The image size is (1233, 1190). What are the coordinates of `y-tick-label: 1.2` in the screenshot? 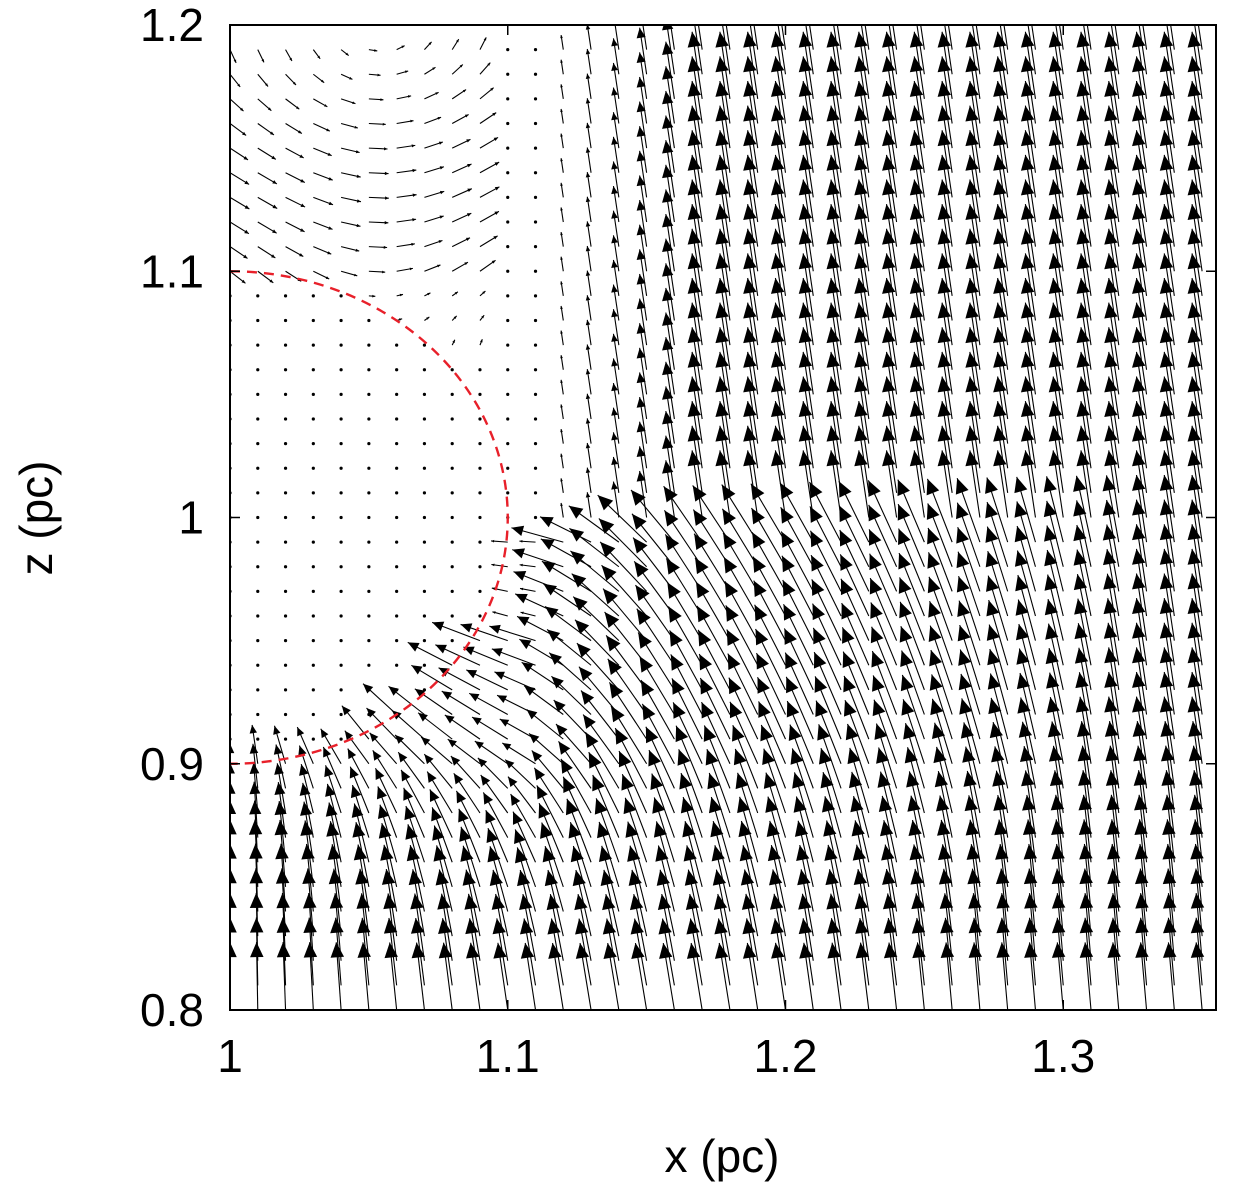 It's located at (172, 25).